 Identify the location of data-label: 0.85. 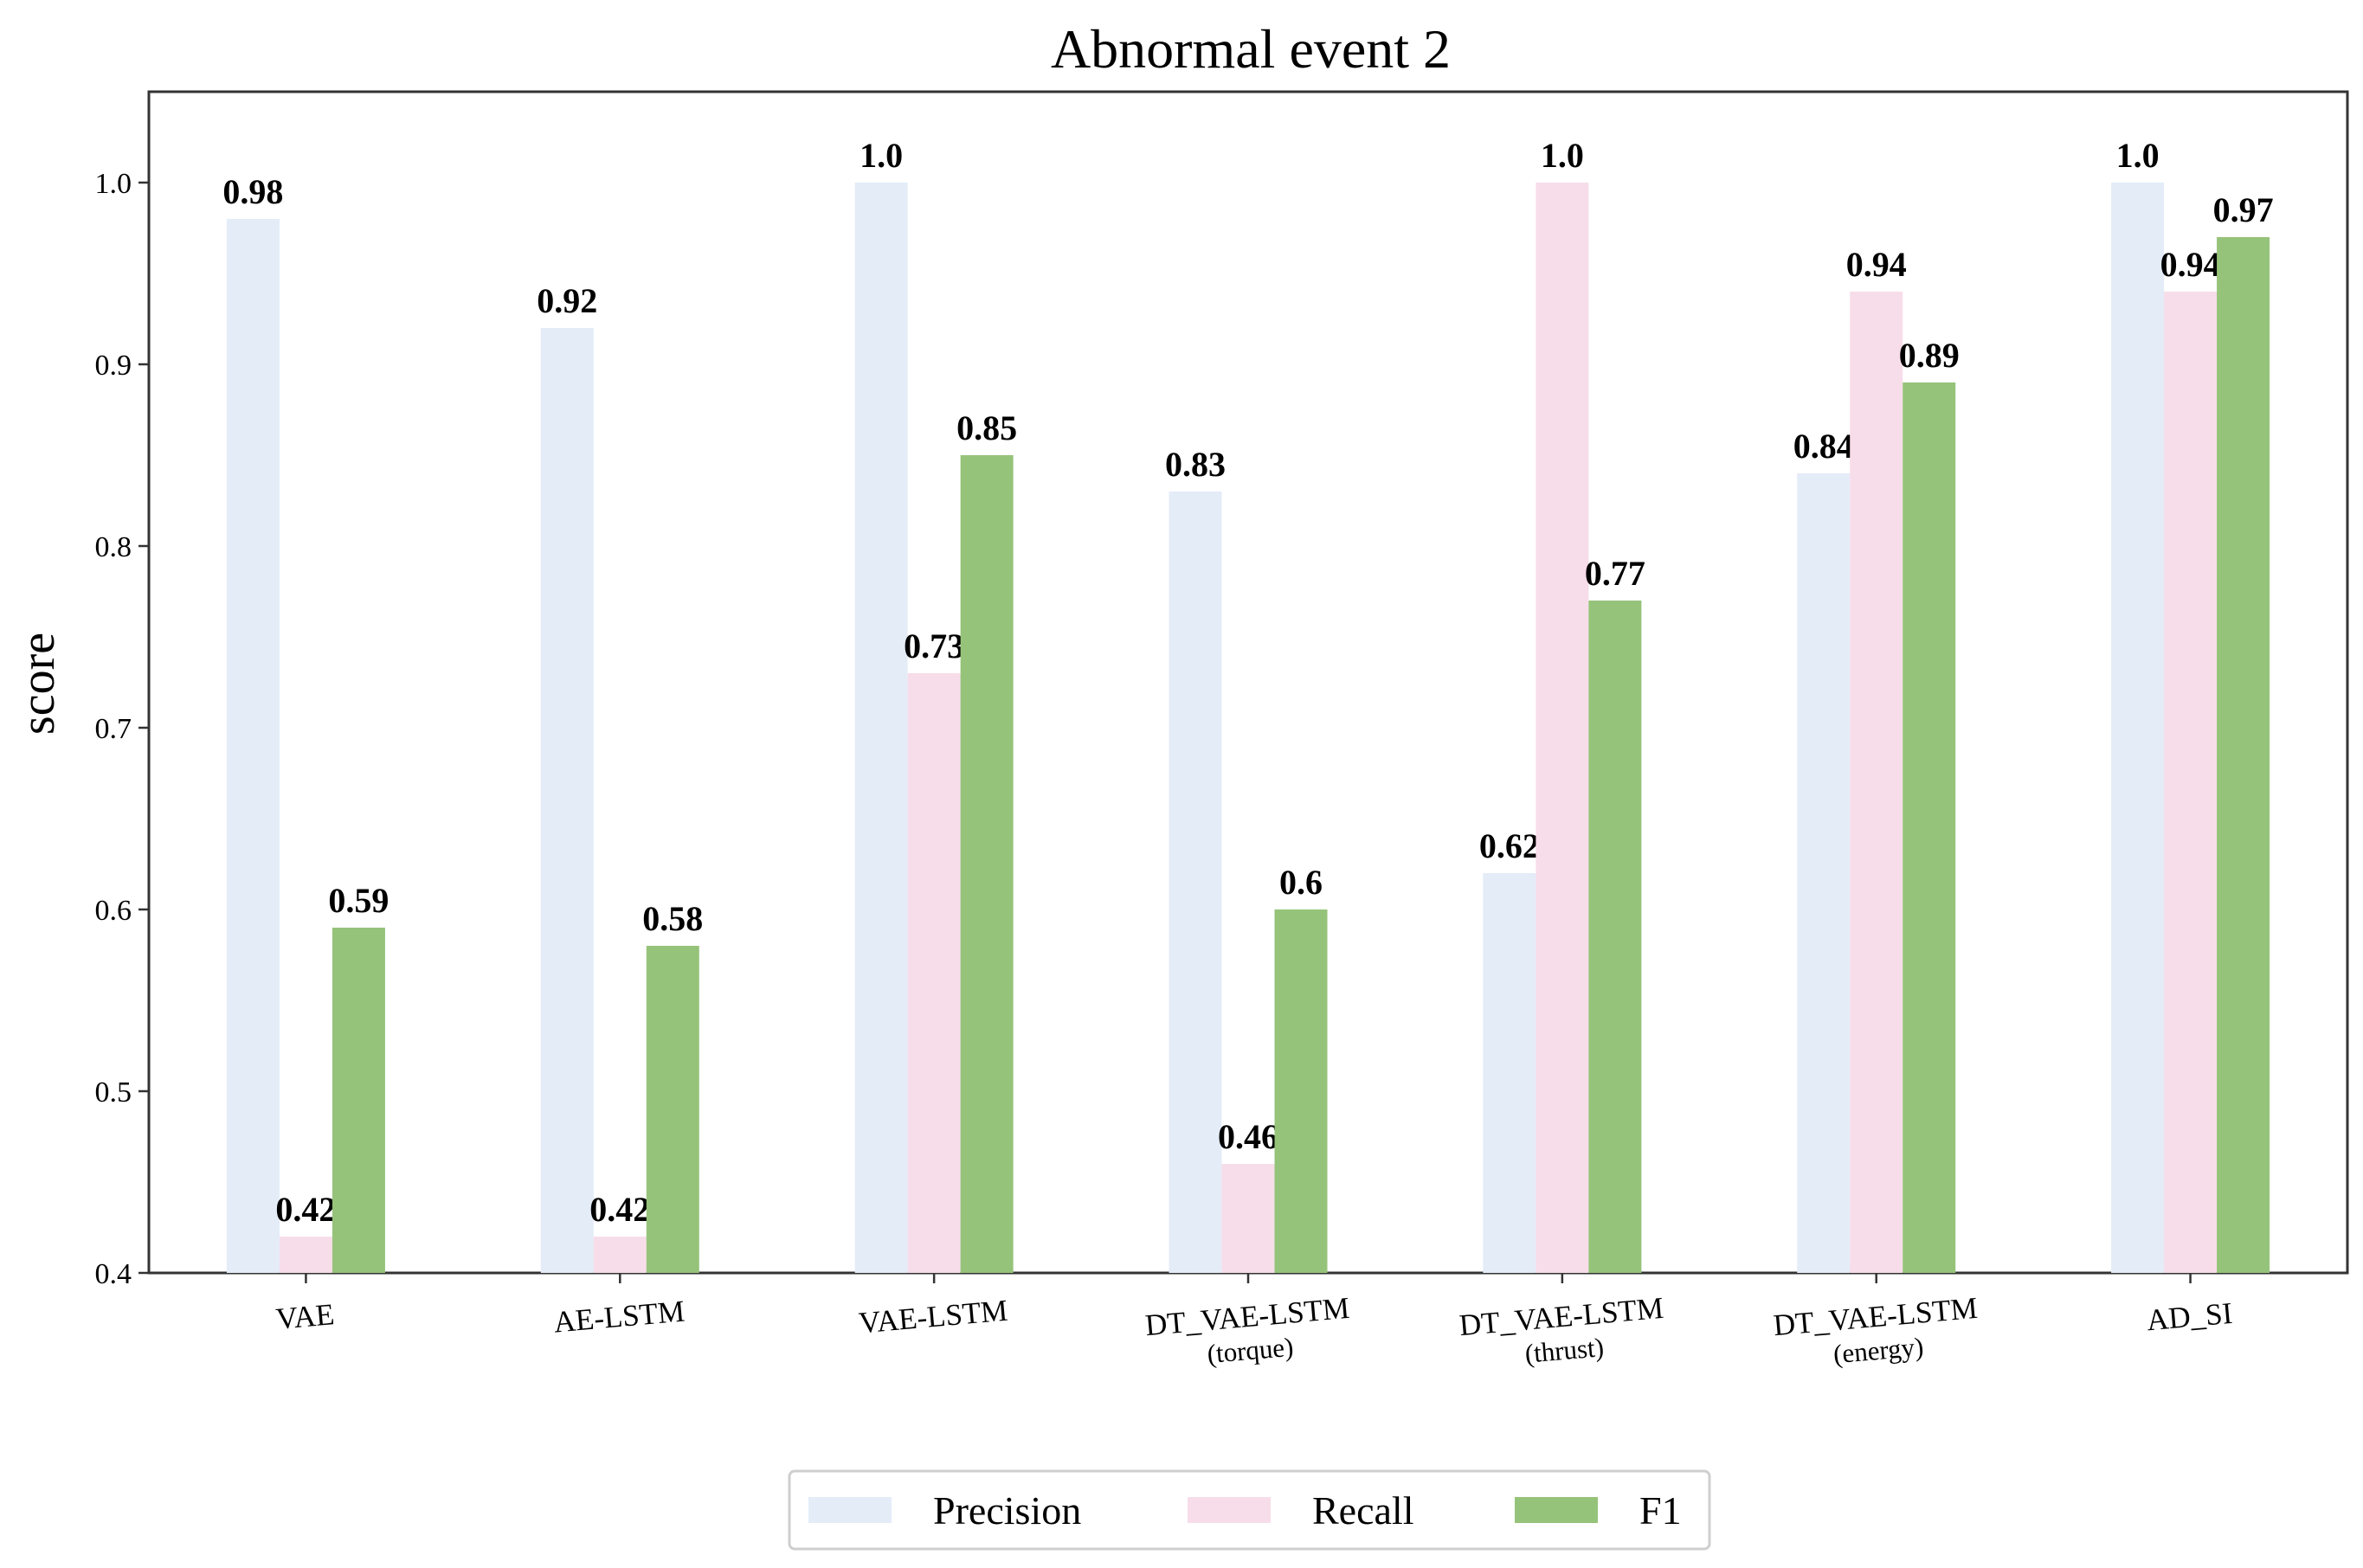
(987, 427).